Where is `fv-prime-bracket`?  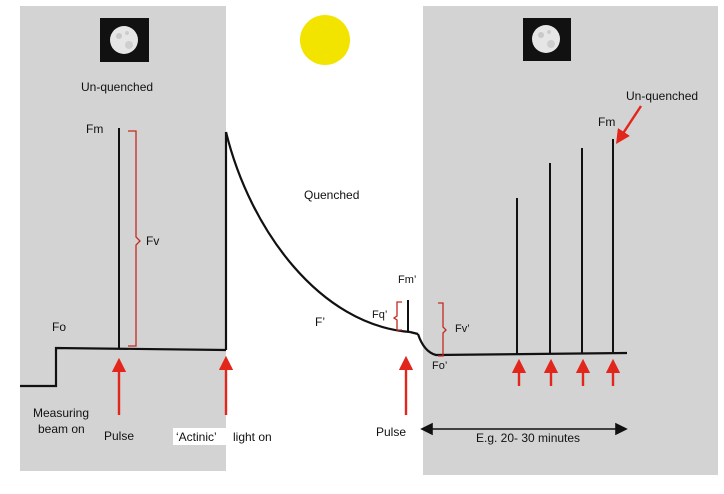 fv-prime-bracket is located at coordinates (442, 329).